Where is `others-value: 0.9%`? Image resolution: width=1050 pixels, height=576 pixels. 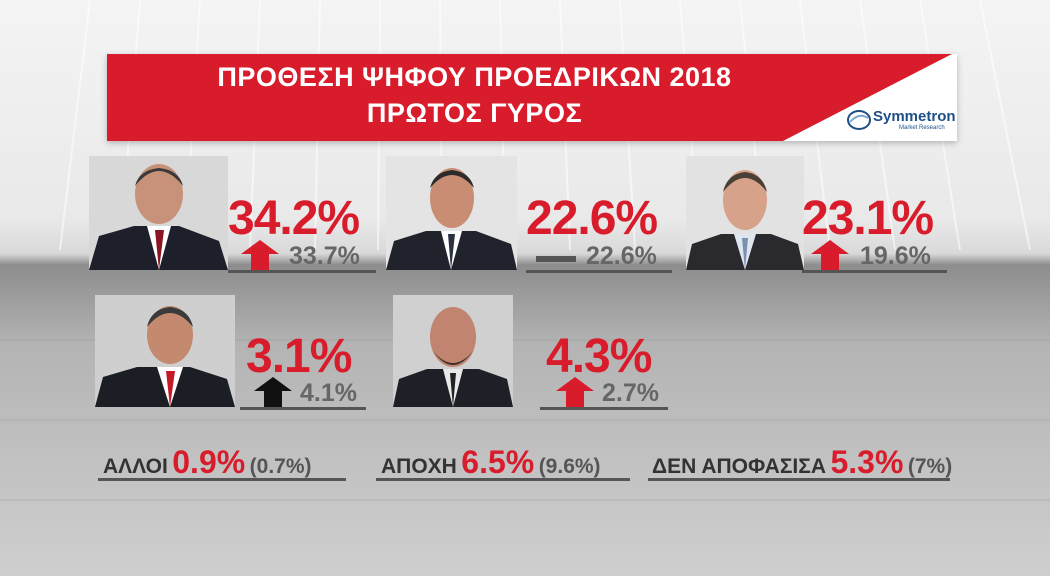
others-value: 0.9% is located at coordinates (209, 462).